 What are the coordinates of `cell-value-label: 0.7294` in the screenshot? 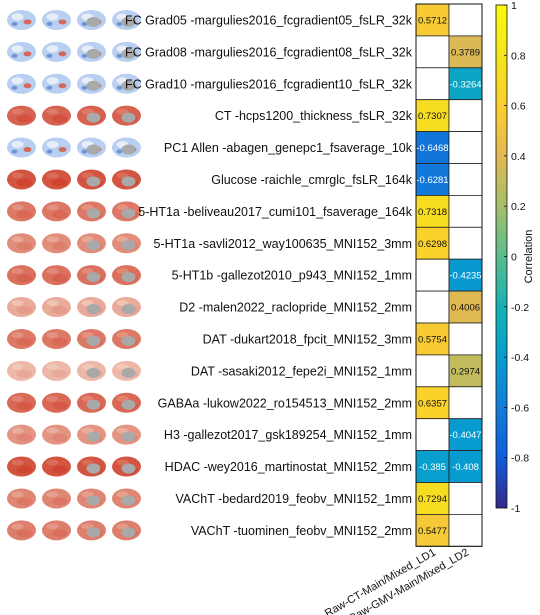 It's located at (432, 499).